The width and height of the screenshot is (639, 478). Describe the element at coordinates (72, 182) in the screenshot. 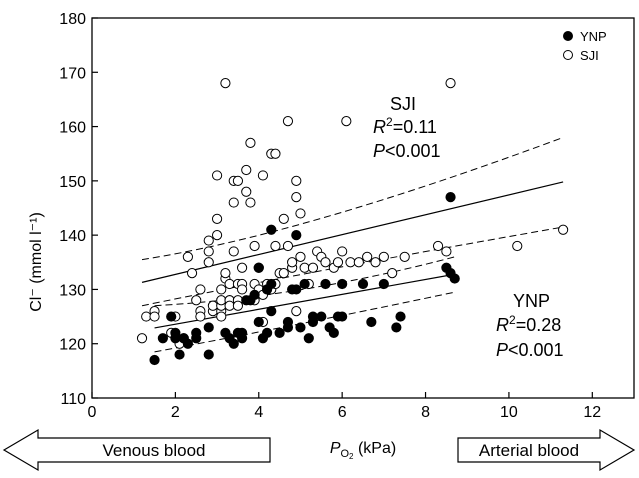

I see `y-tick-label: 150` at that location.